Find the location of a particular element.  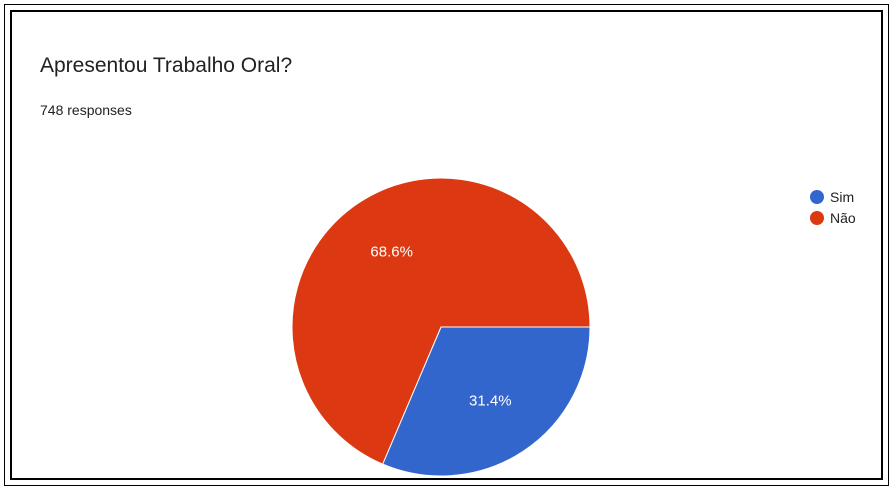

legend-item-nao: Não is located at coordinates (833, 217).